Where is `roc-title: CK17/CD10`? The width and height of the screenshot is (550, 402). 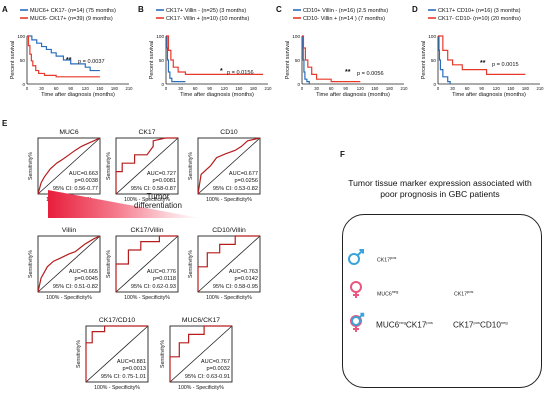
roc-title: CK17/CD10 is located at coordinates (117, 320).